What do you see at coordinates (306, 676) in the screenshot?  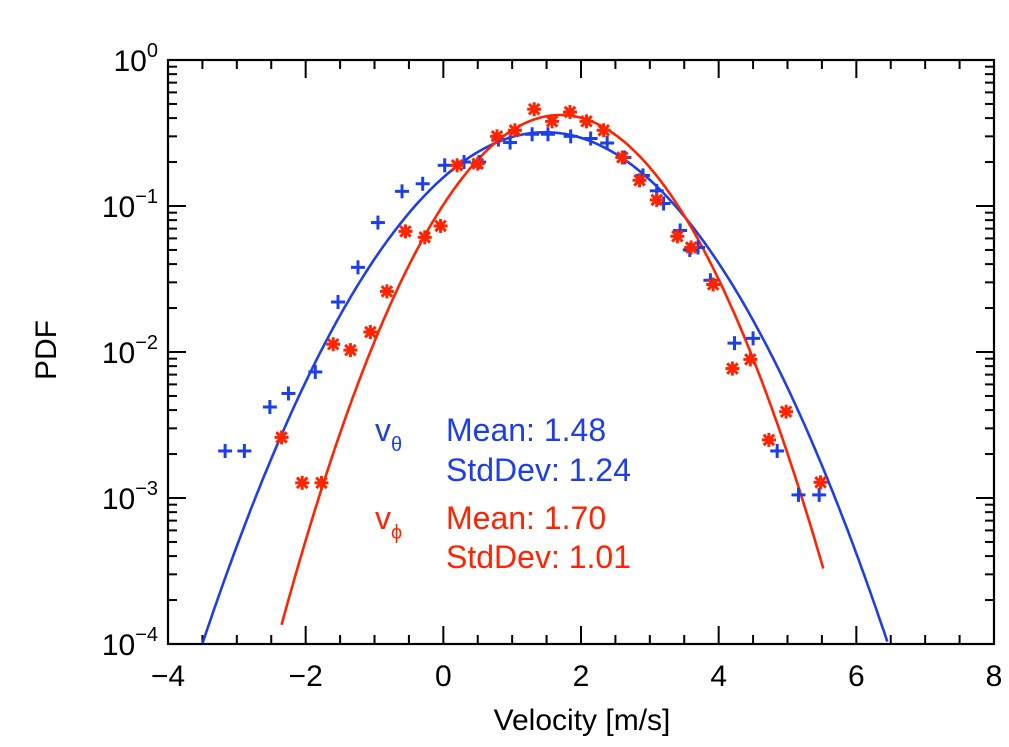 I see `x-tick-label: −2` at bounding box center [306, 676].